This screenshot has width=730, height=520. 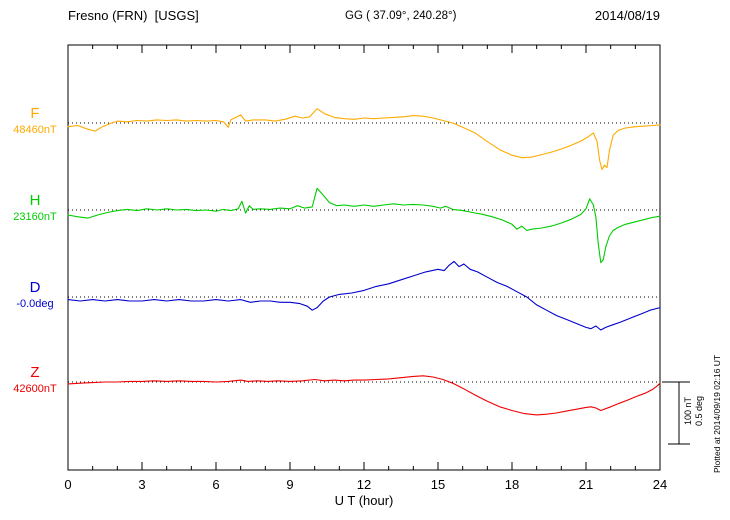 I want to click on trace-Z, so click(x=364, y=395).